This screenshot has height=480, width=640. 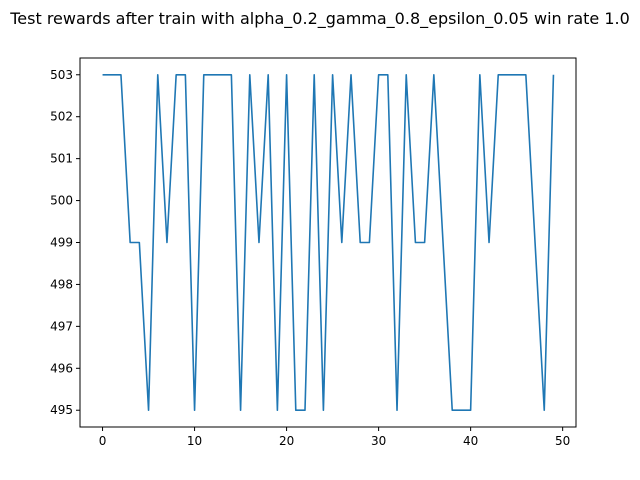 I want to click on y-tick-label: 503, so click(x=61, y=75).